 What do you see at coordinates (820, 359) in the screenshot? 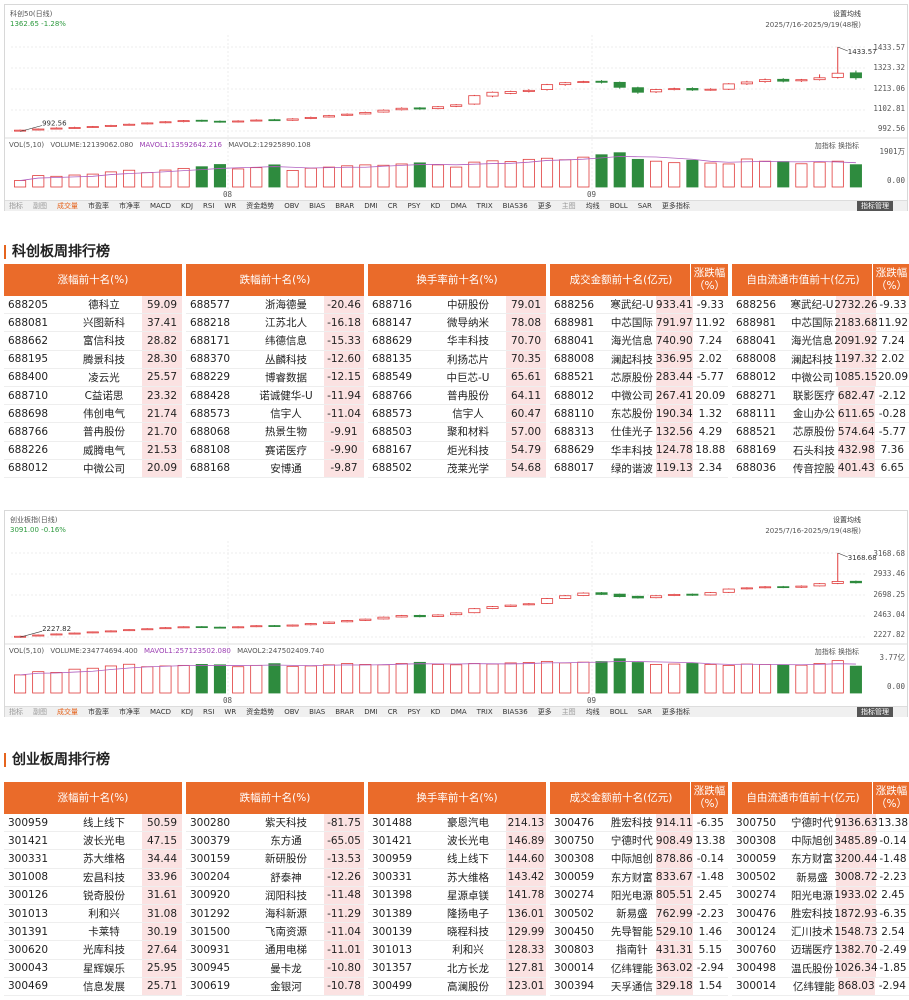
I see `table-row: 688008 澜起科技 1197.32 2.02` at bounding box center [820, 359].